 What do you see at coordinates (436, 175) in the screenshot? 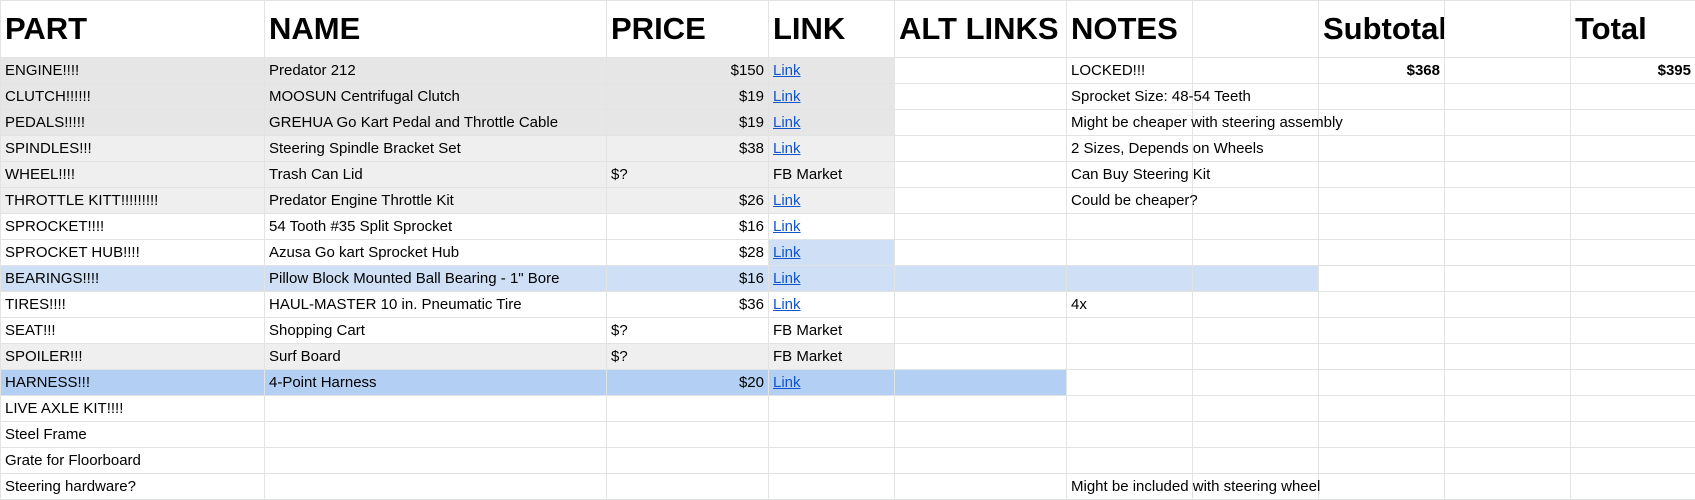
I see `cell-name: Trash Can Lid` at bounding box center [436, 175].